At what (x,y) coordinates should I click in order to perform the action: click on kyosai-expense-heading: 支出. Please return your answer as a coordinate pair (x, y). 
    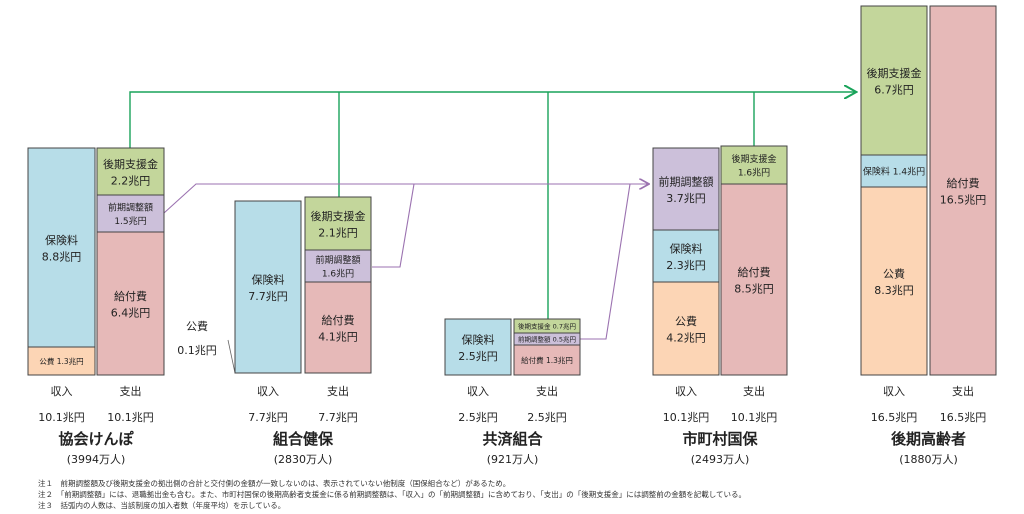
    Looking at the image, I should click on (547, 391).